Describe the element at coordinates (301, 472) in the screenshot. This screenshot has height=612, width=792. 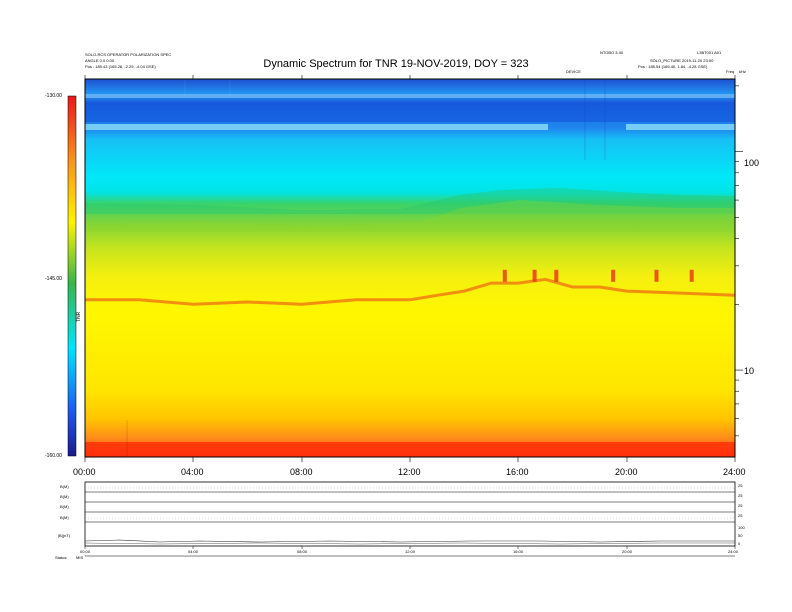
I see `x-tick-2: 08:00` at that location.